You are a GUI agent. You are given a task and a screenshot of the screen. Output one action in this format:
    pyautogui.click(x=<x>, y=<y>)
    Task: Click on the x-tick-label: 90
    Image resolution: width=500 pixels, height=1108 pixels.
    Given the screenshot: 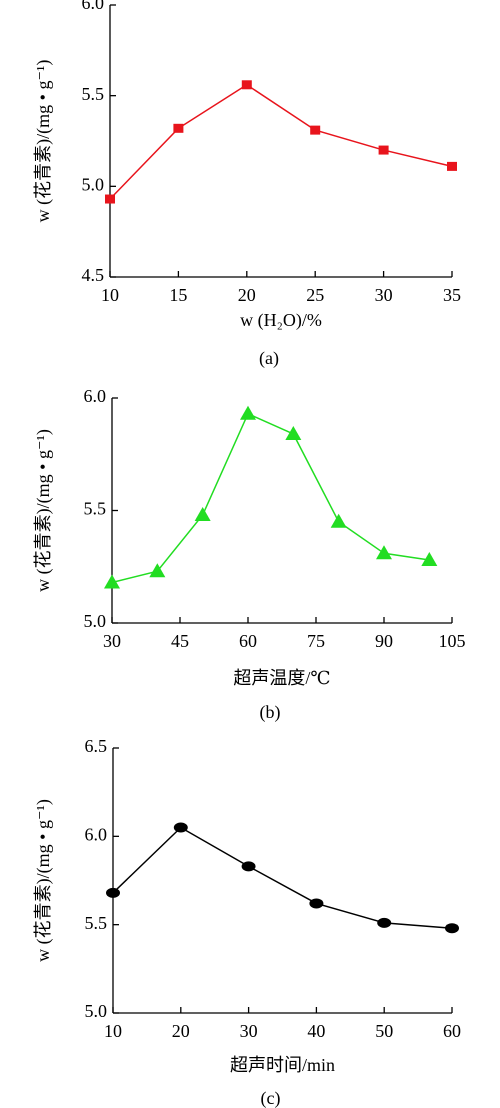 What is the action you would take?
    pyautogui.click(x=384, y=641)
    